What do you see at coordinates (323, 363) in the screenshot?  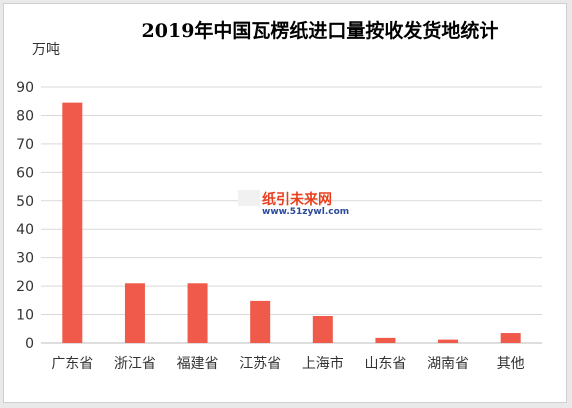 I see `x-category-label: 上海市` at bounding box center [323, 363].